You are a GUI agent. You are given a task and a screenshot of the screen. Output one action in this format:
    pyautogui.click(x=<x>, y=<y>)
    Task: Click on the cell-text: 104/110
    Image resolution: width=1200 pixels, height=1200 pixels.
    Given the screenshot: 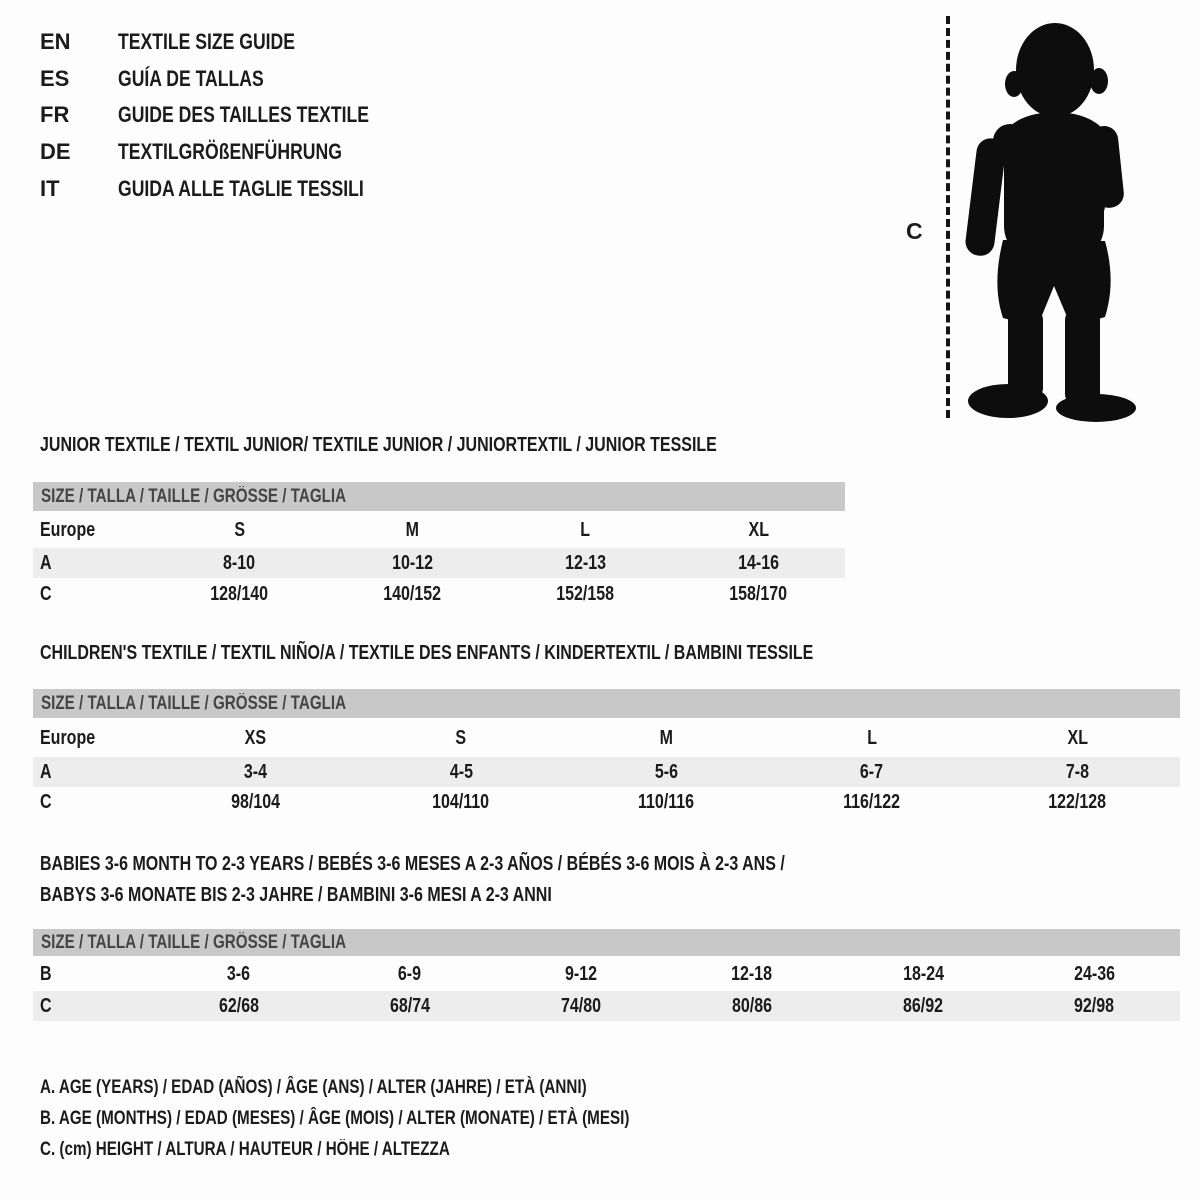 What is the action you would take?
    pyautogui.click(x=461, y=802)
    